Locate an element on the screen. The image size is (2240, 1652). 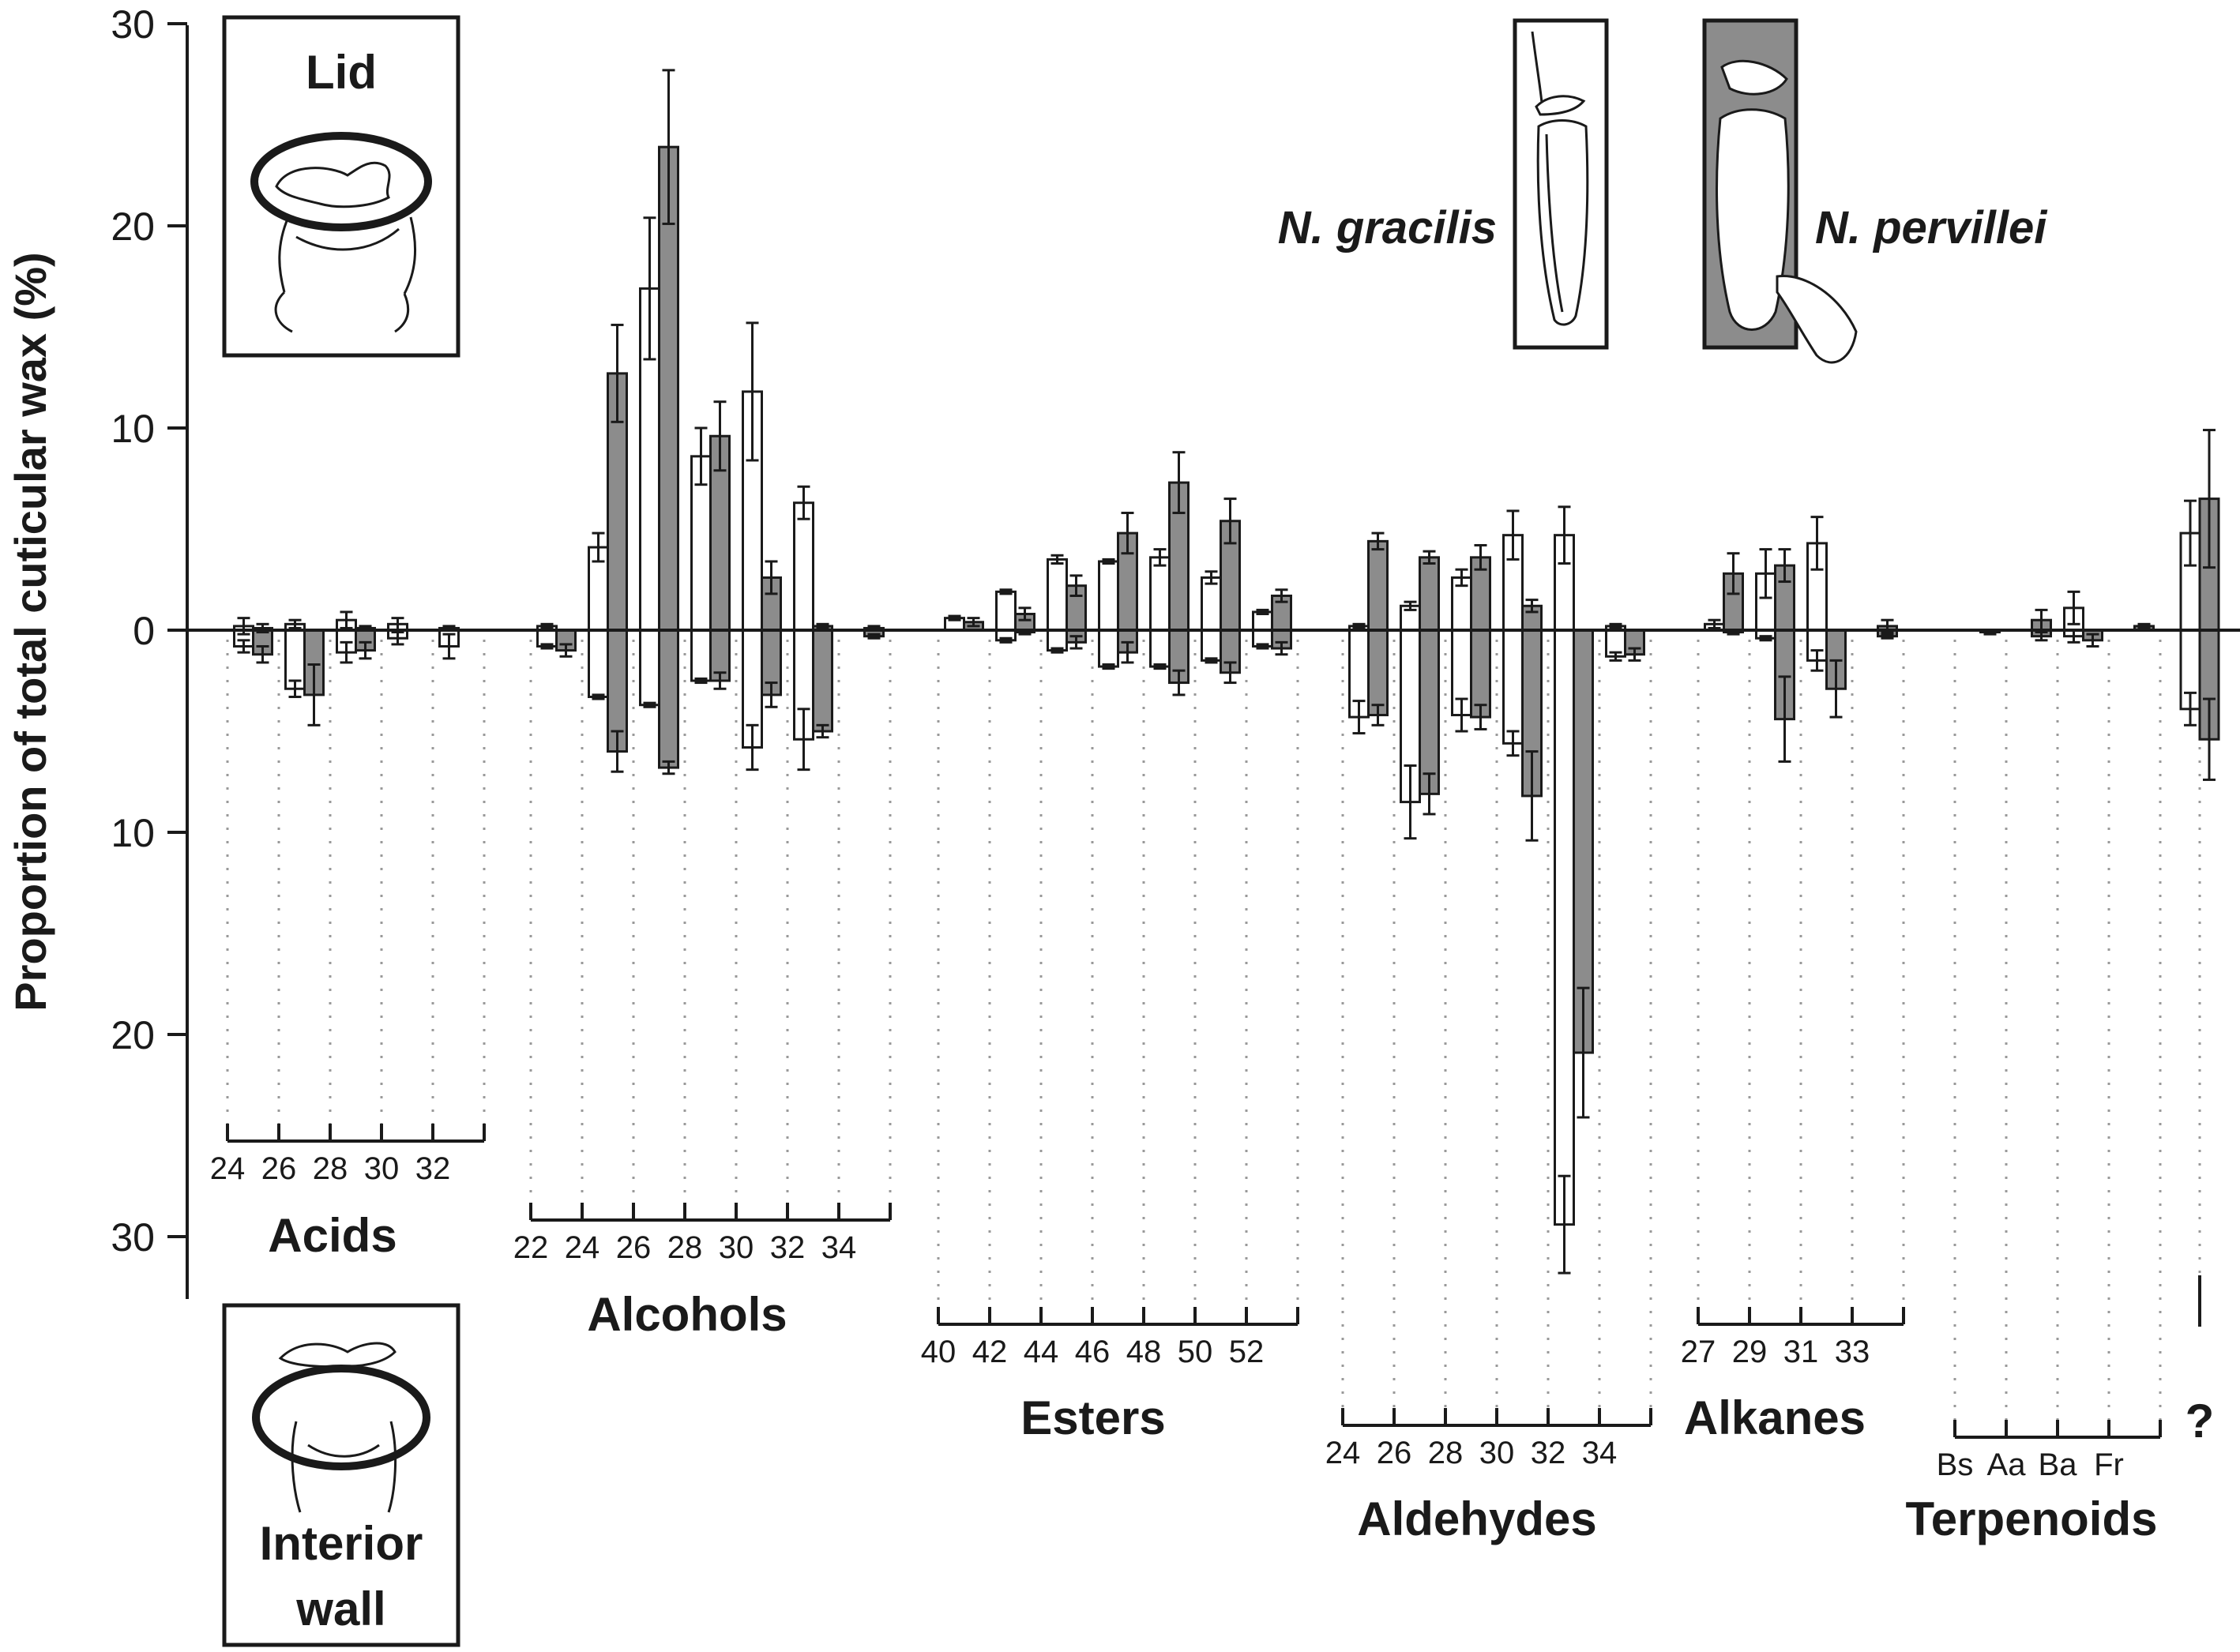
compound-terpenoids-Ba is located at coordinates (2083, 619).